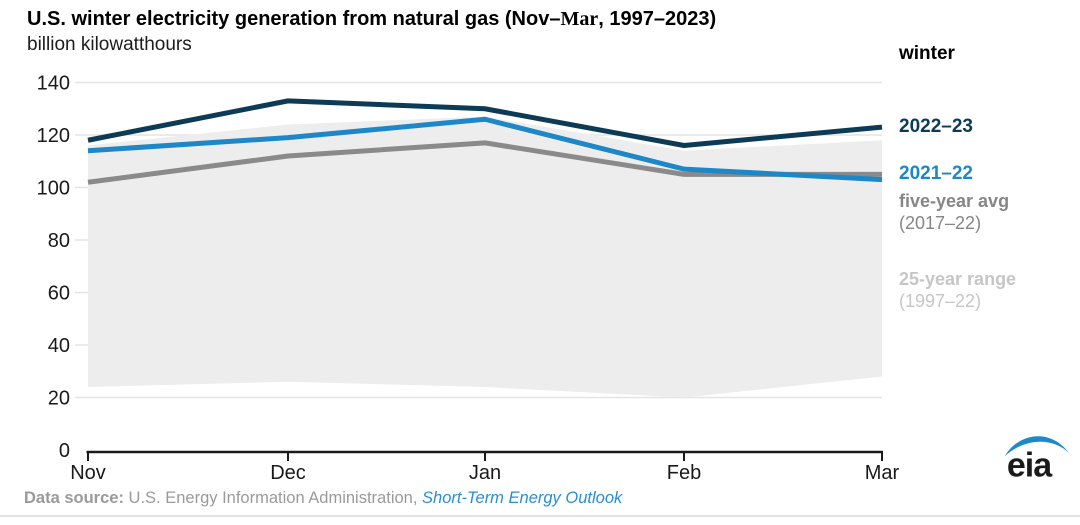 This screenshot has height=525, width=1080. Describe the element at coordinates (936, 173) in the screenshot. I see `legend-item-2021-22: 2021–22` at that location.